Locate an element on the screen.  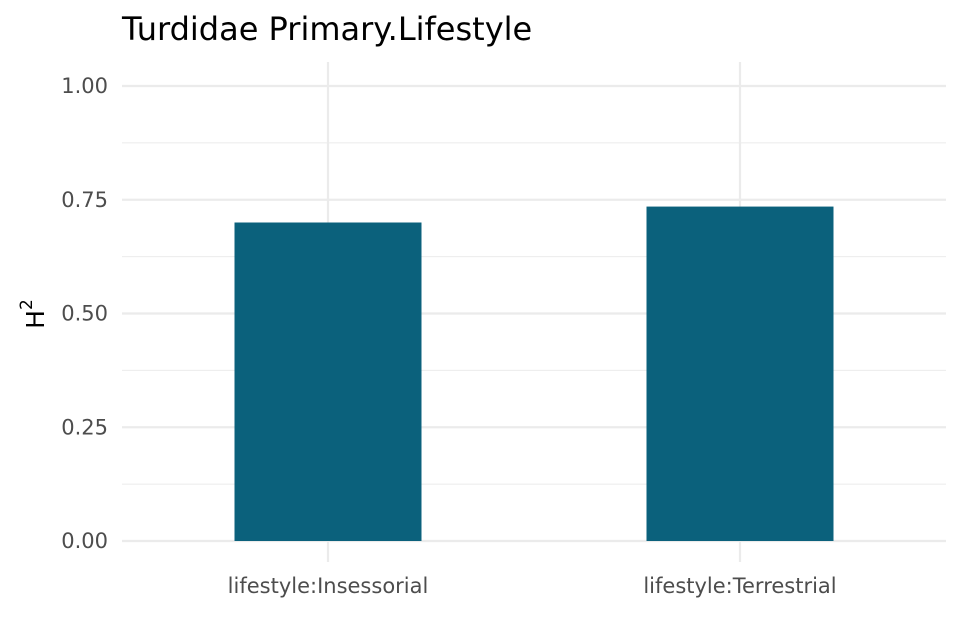
y-tick-label: 0.50 is located at coordinates (84, 314).